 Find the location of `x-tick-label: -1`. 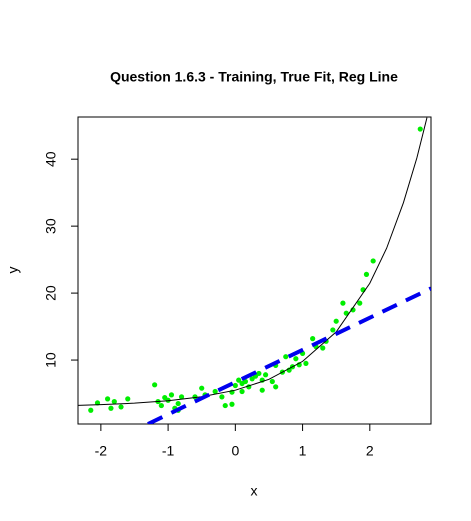

x-tick-label: -1 is located at coordinates (168, 451).